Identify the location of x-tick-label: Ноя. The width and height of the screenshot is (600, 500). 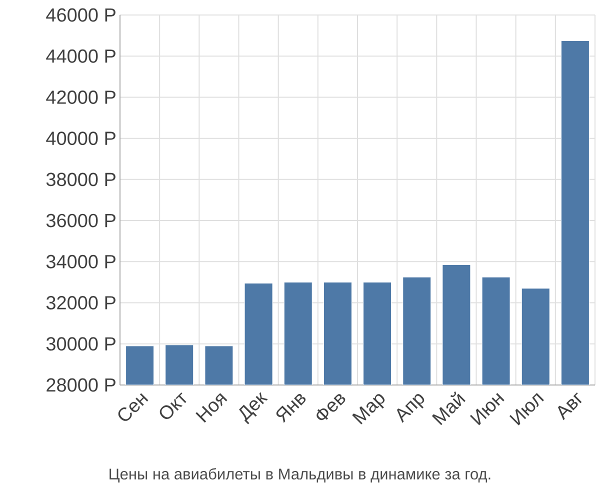
(212, 408).